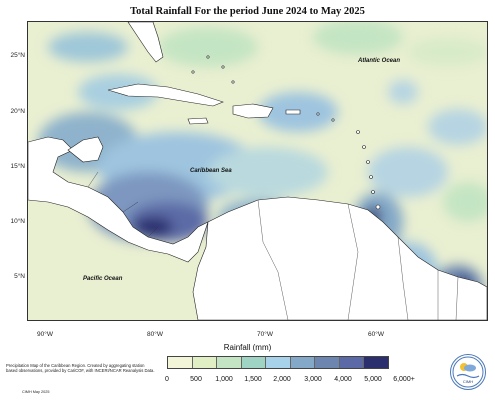 This screenshot has width=495, height=400. What do you see at coordinates (265, 334) in the screenshot?
I see `lon-tick-70w: 70°W` at bounding box center [265, 334].